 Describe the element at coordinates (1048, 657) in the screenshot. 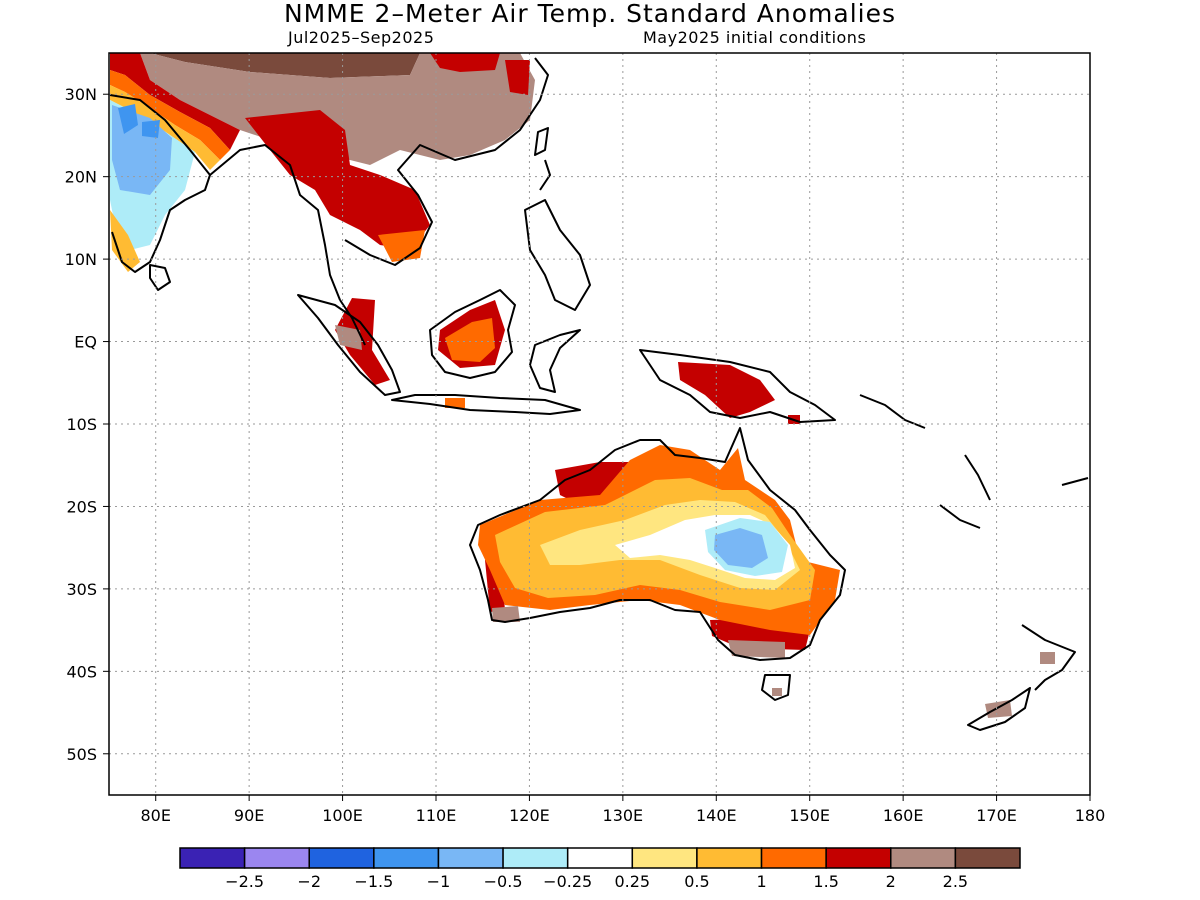

I see `coastline-new-zealand-north` at that location.